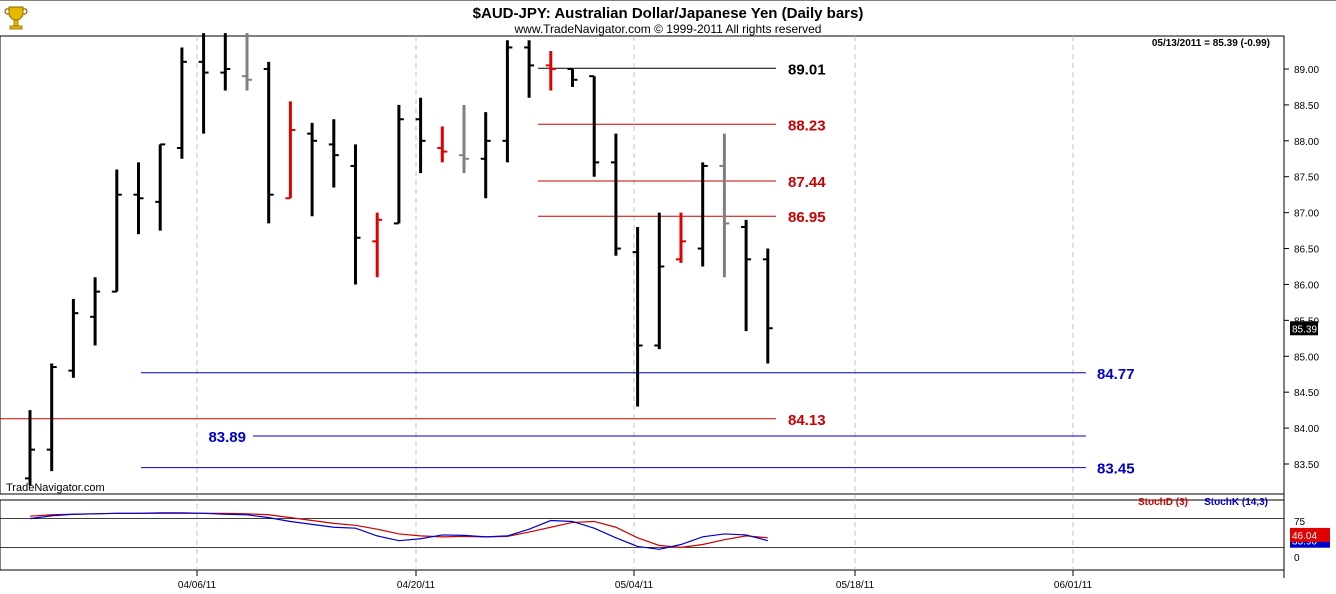 The width and height of the screenshot is (1336, 594). I want to click on stochk-badge-label: 33.90, so click(1304, 542).